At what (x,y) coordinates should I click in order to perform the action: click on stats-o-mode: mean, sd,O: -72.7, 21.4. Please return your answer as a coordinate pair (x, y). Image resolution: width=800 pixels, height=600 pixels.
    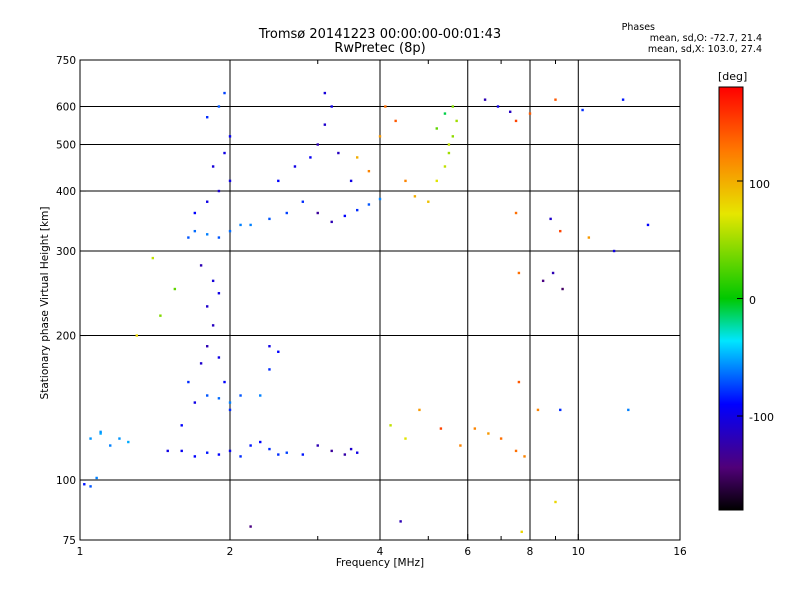
    Looking at the image, I should click on (705, 38).